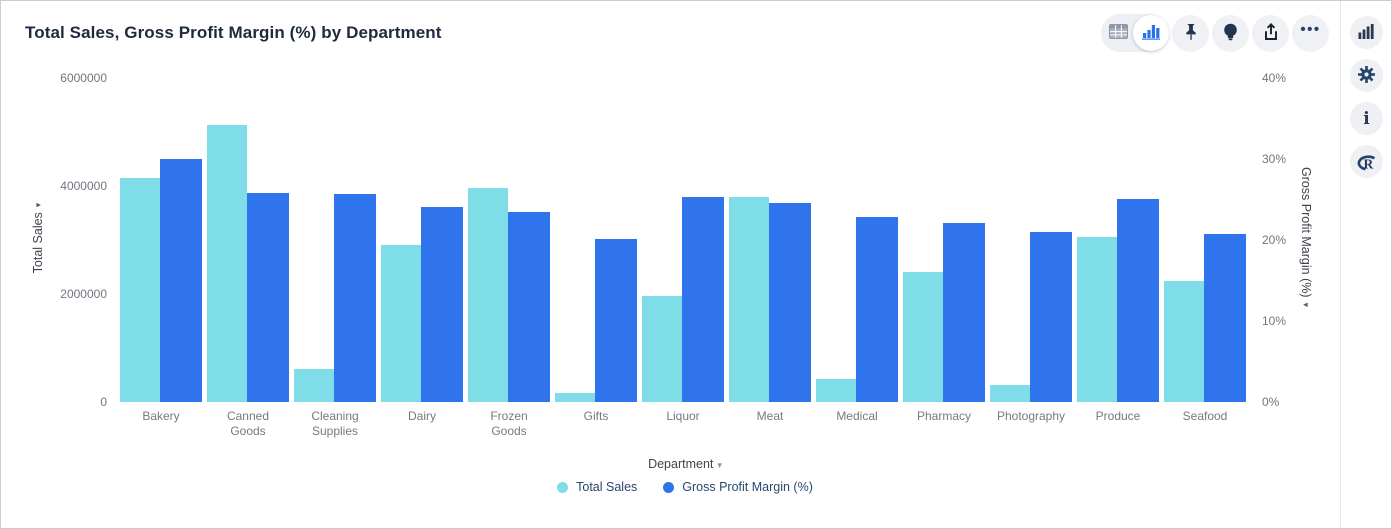 Image resolution: width=1392 pixels, height=529 pixels. I want to click on dropdown-caret-icon: ▾, so click(719, 465).